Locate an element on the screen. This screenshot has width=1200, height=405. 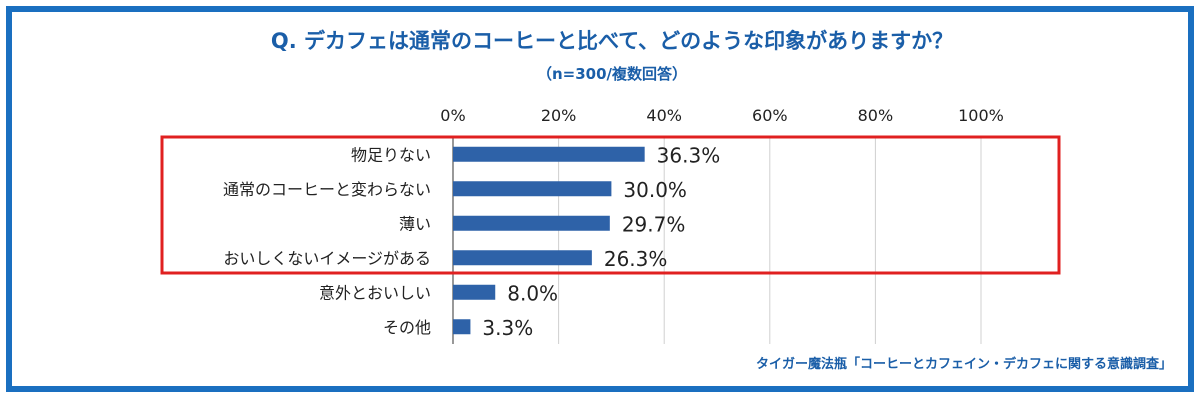
source-note: タイガー魔法瓶「コーヒーとカフェイン・デカフェに関する意識調査」 is located at coordinates (963, 364).